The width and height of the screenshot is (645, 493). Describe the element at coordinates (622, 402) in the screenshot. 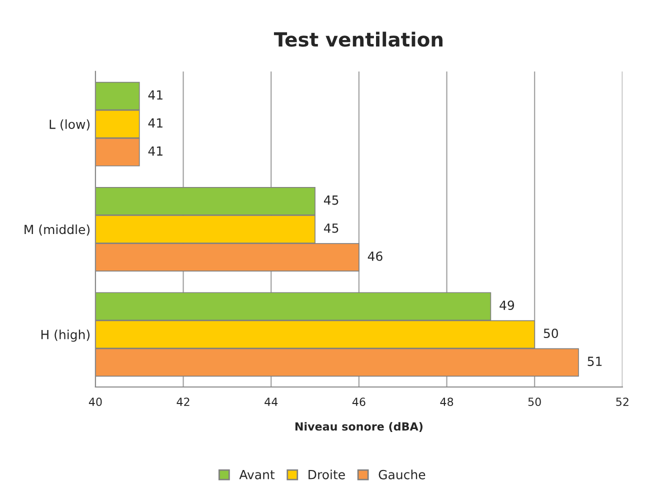

I see `x-tick-label: 52` at that location.